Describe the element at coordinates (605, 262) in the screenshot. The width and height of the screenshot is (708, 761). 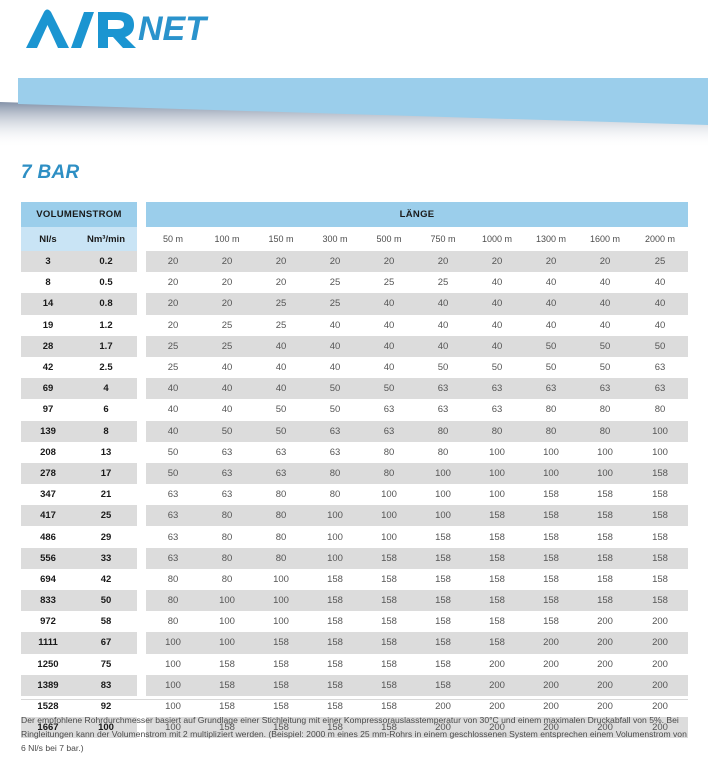
I see `cell-diameter-1600m: 20` at that location.